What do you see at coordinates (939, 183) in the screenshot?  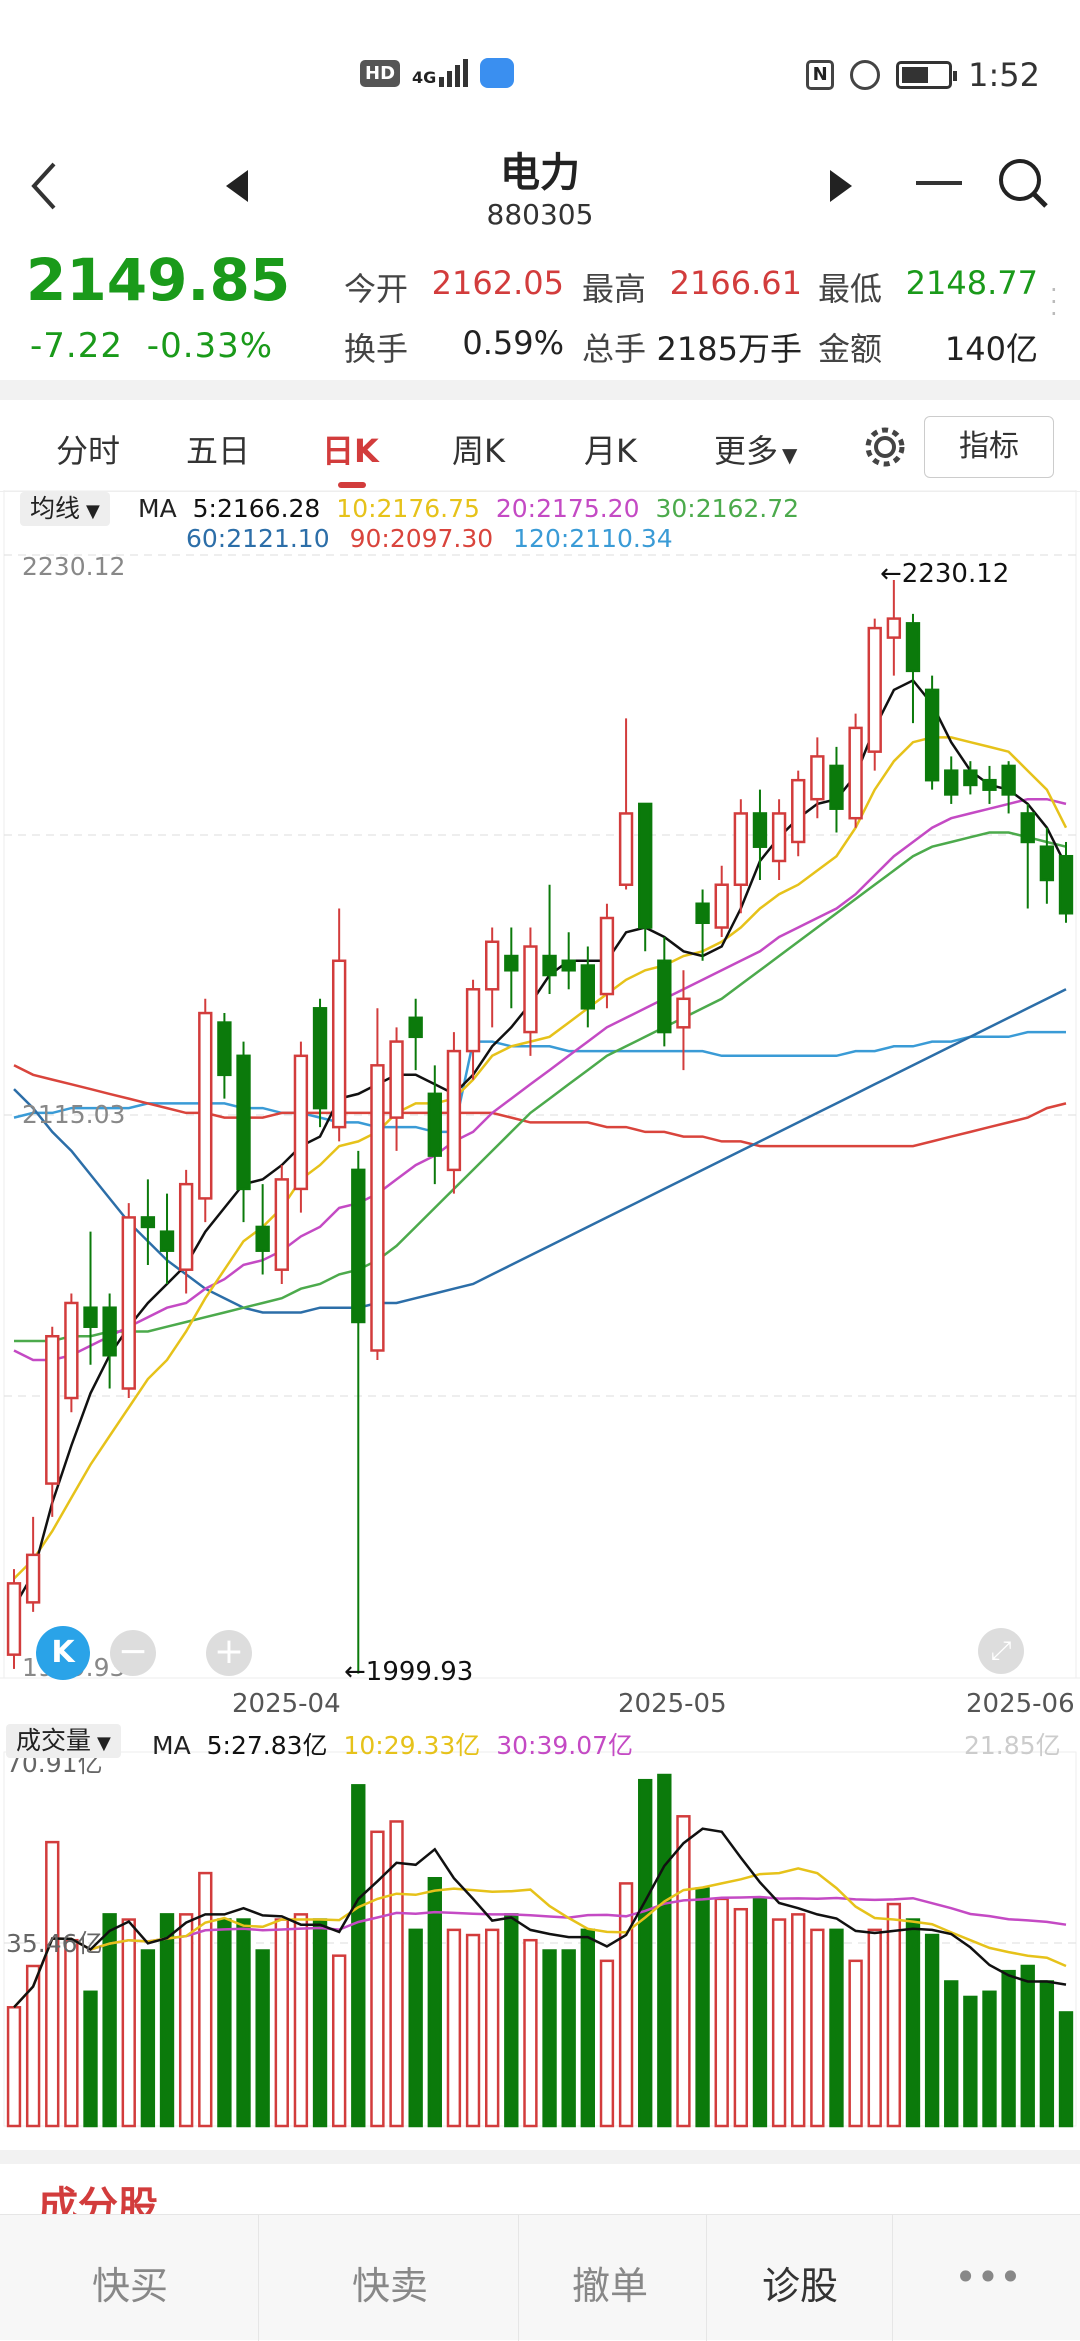 I see `minus-icon` at bounding box center [939, 183].